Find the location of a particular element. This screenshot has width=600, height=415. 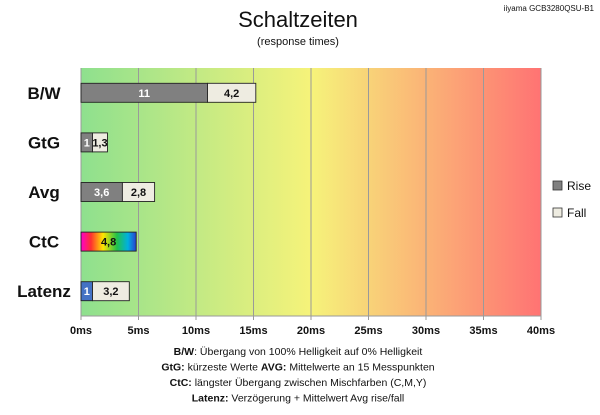

bar-rise-label: 4,8 is located at coordinates (108, 243).